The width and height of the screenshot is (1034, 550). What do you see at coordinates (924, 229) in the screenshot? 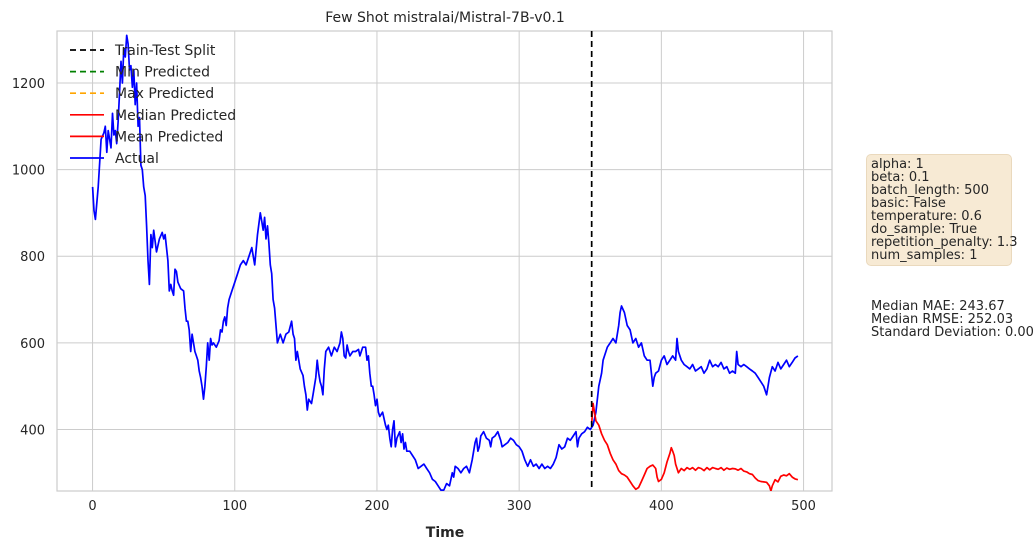
I see `param-do-sample: do_sample: True` at bounding box center [924, 229].